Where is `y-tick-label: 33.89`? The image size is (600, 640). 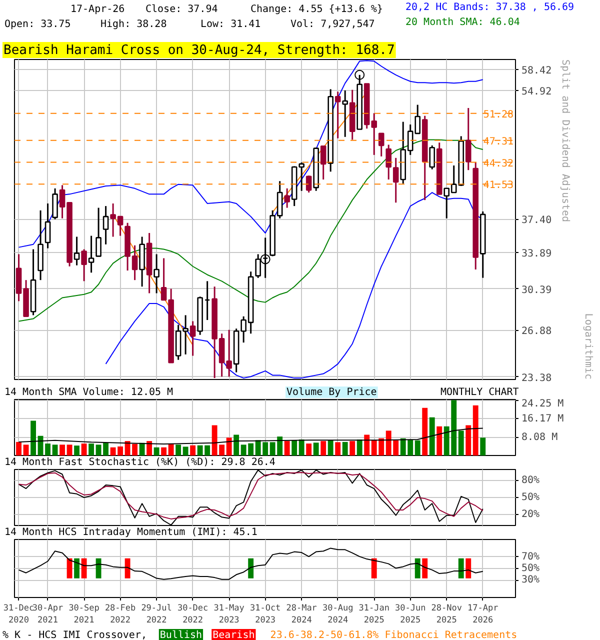
y-tick-label: 33.89 is located at coordinates (537, 254).